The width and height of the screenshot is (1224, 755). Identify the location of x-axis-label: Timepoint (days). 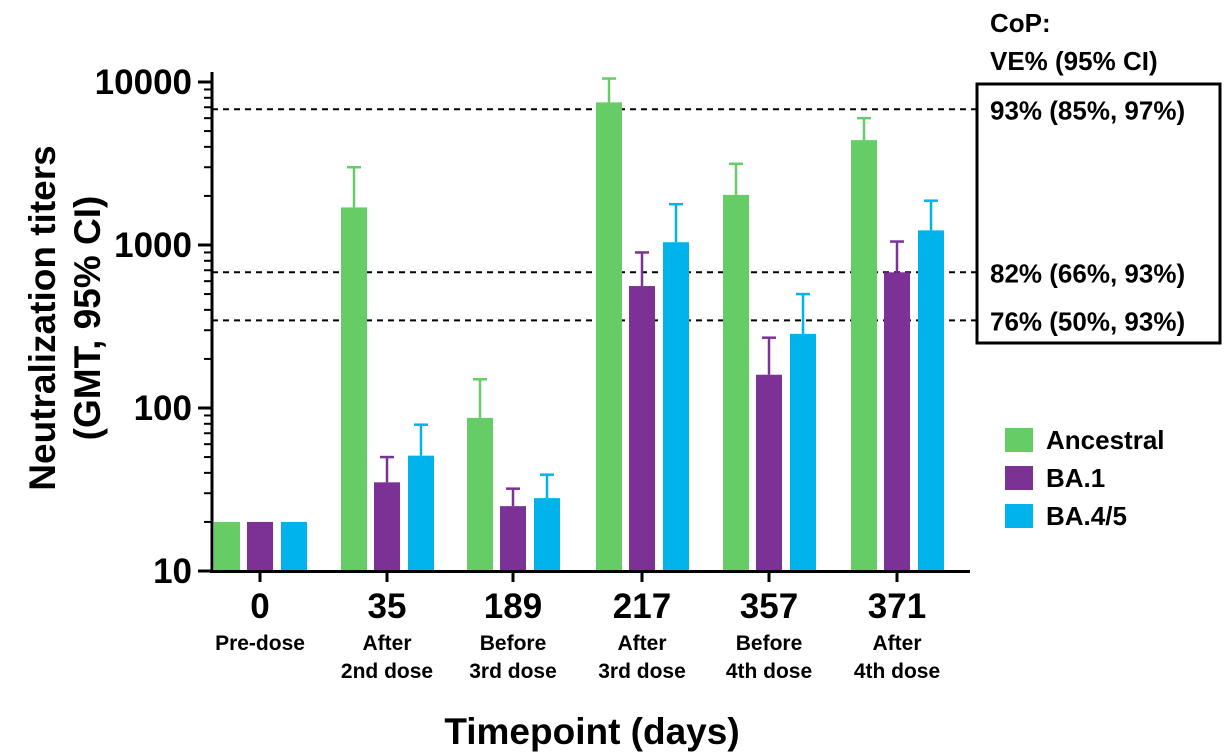
(591, 731).